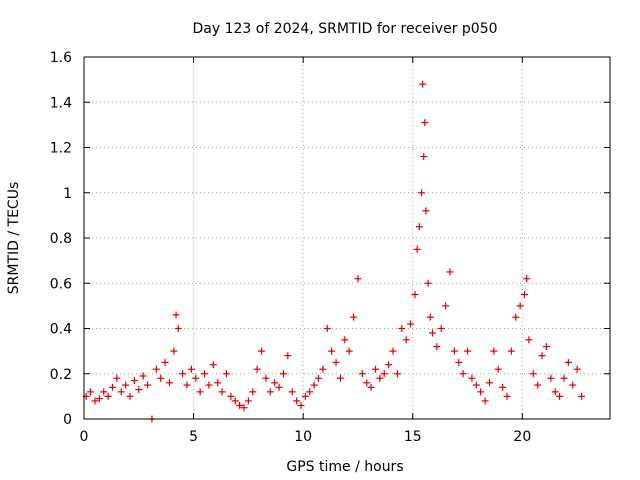 The width and height of the screenshot is (640, 480). Describe the element at coordinates (61, 330) in the screenshot. I see `y-tick-label: 0.4` at that location.